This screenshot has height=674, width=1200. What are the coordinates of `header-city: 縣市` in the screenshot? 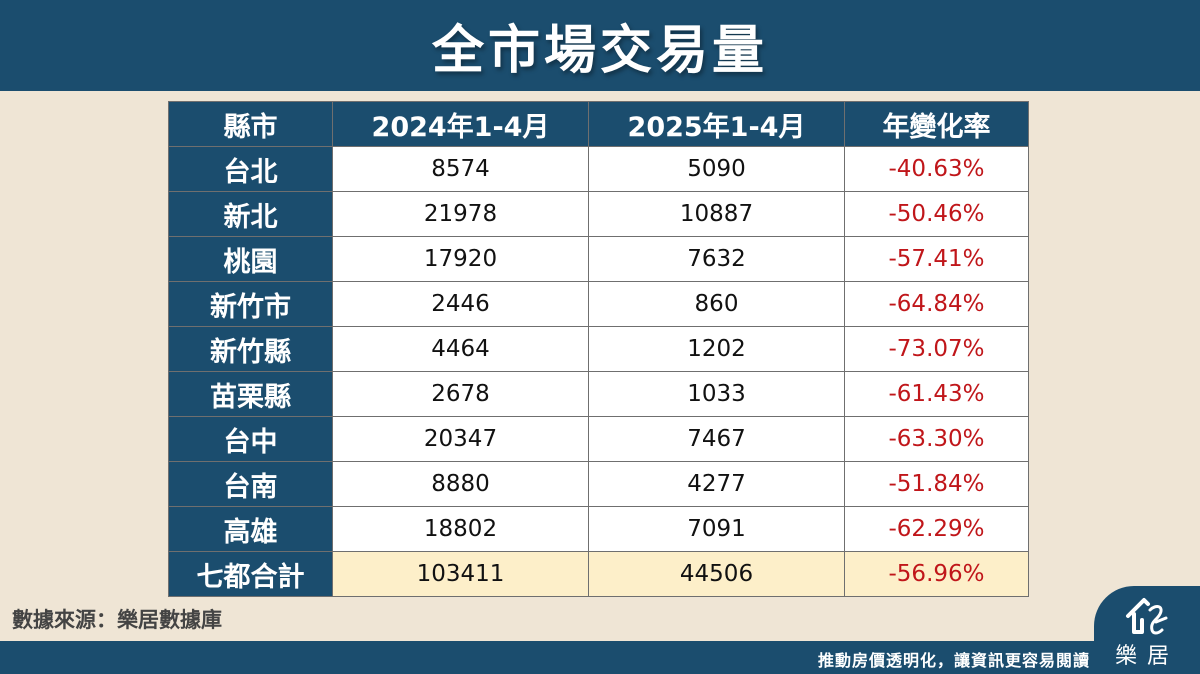 It's located at (250, 124).